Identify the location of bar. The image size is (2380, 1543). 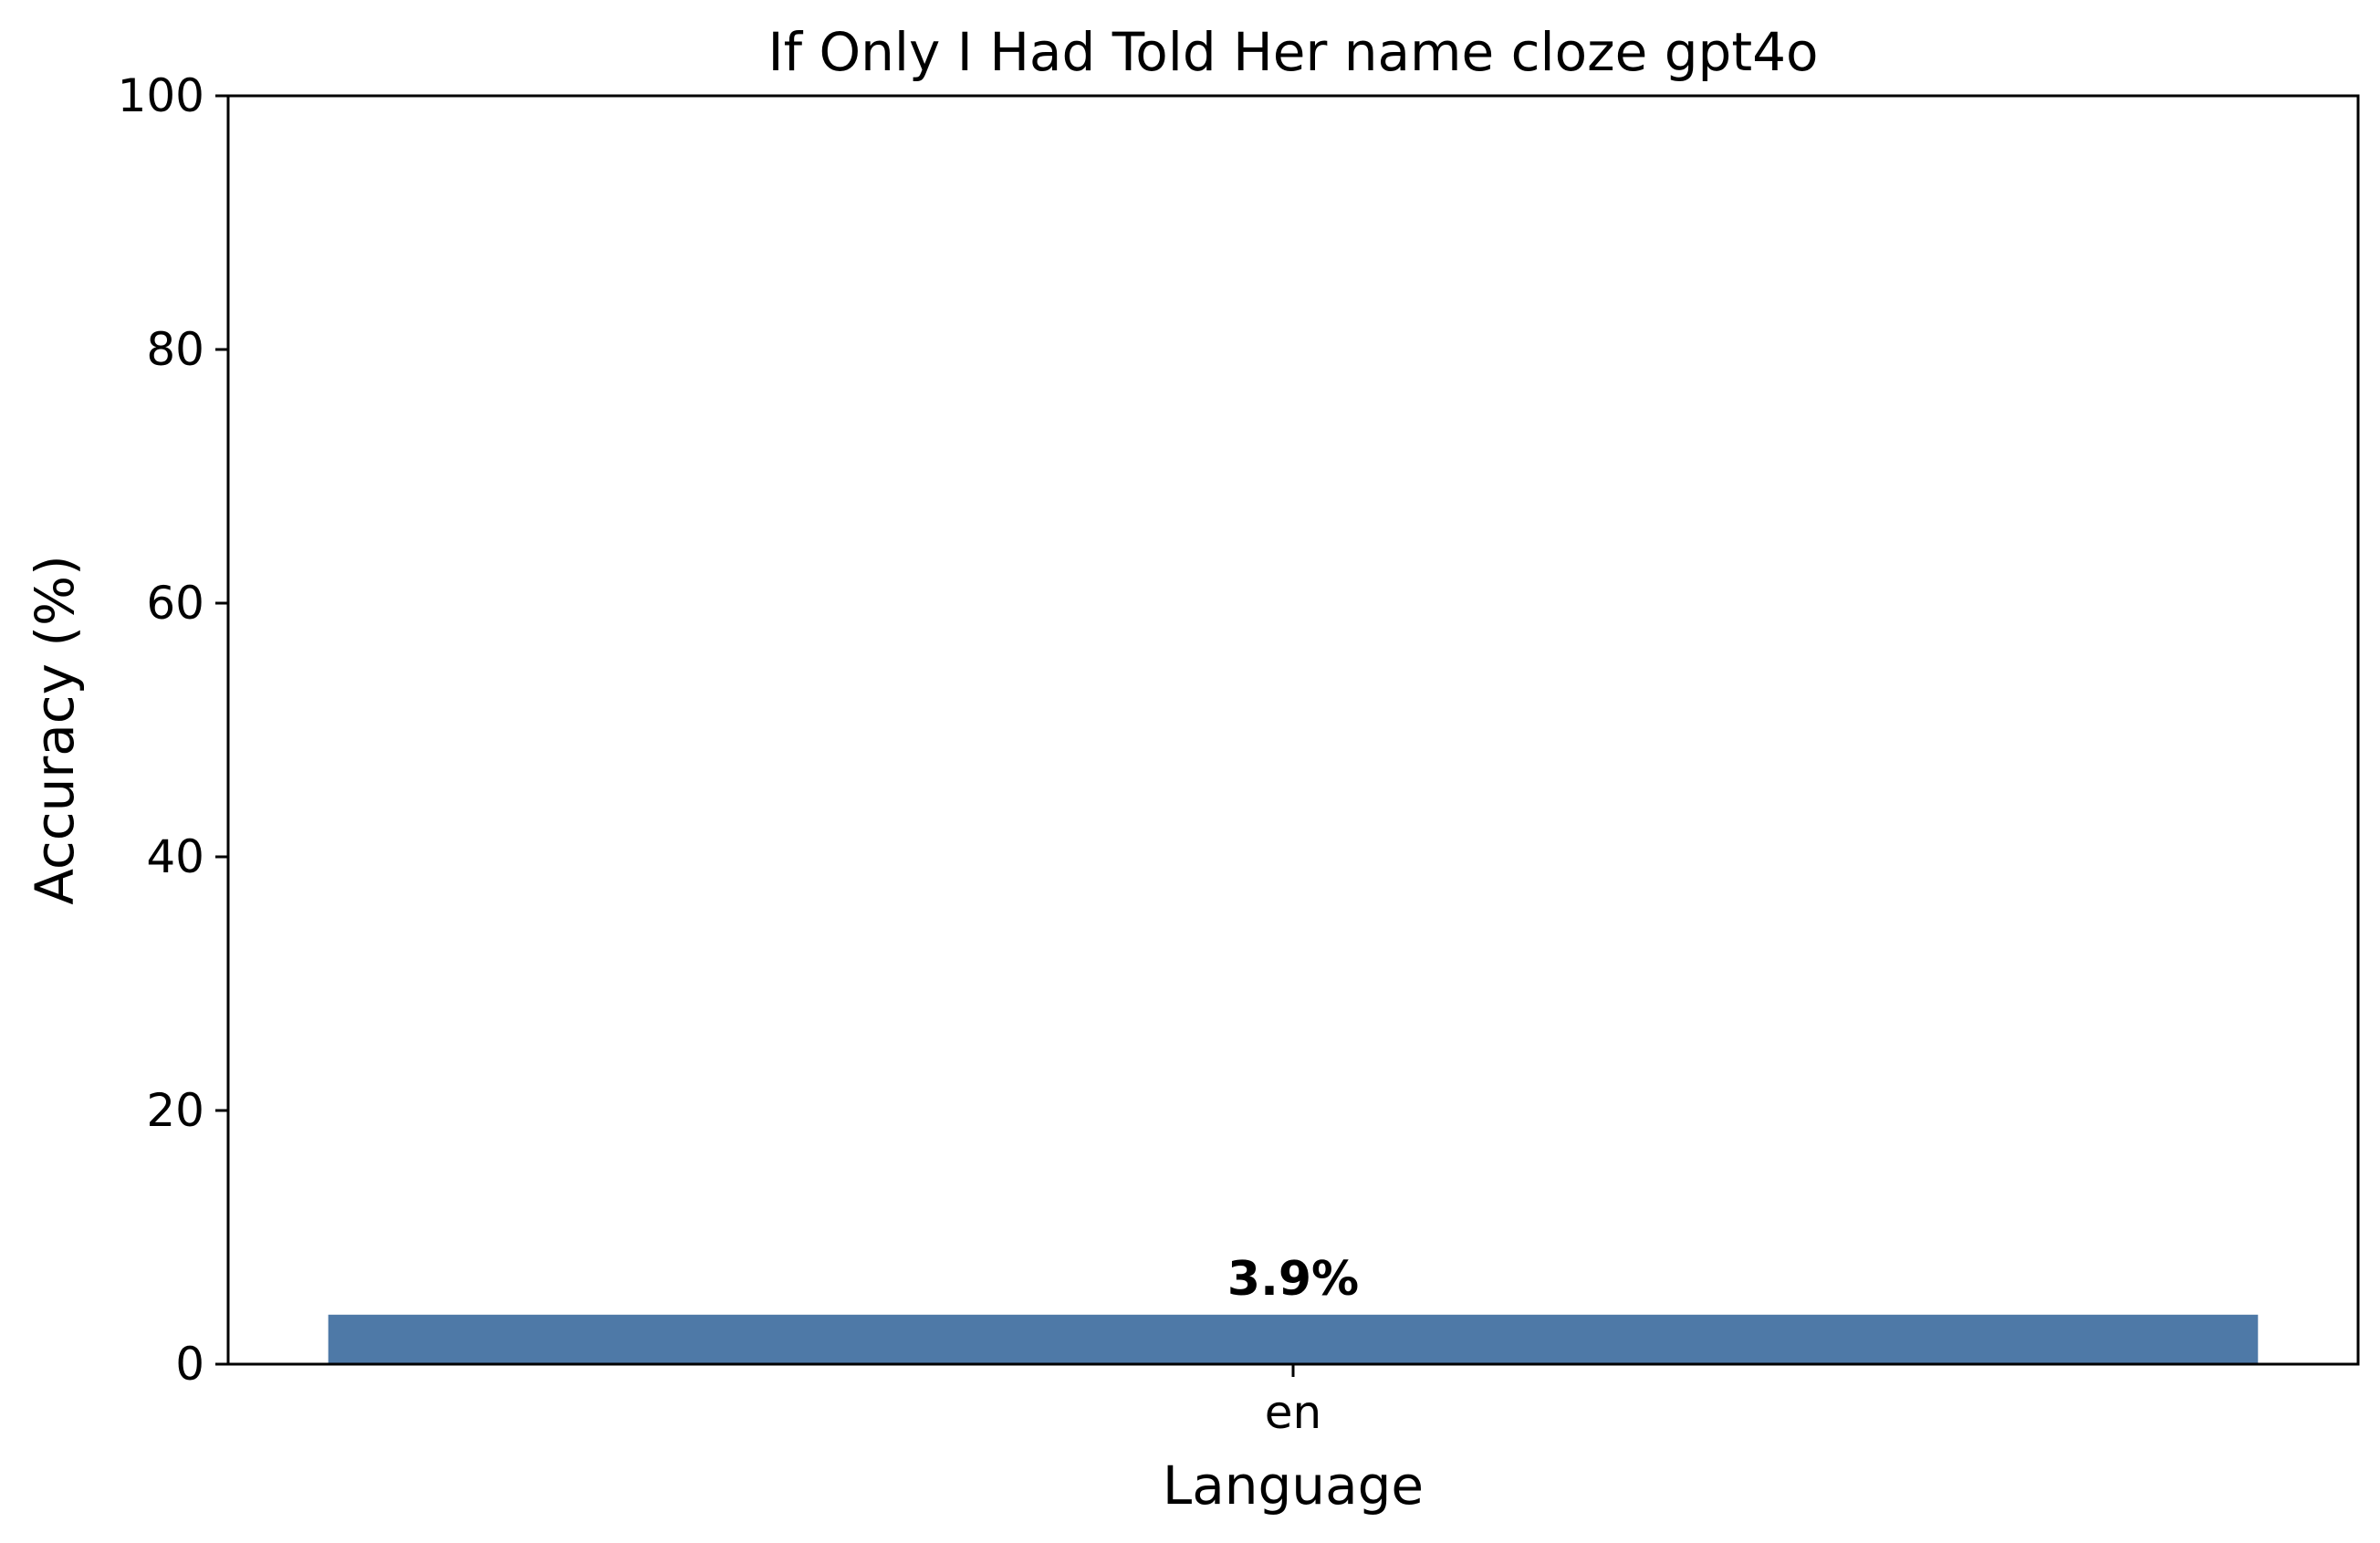
(1293, 1339).